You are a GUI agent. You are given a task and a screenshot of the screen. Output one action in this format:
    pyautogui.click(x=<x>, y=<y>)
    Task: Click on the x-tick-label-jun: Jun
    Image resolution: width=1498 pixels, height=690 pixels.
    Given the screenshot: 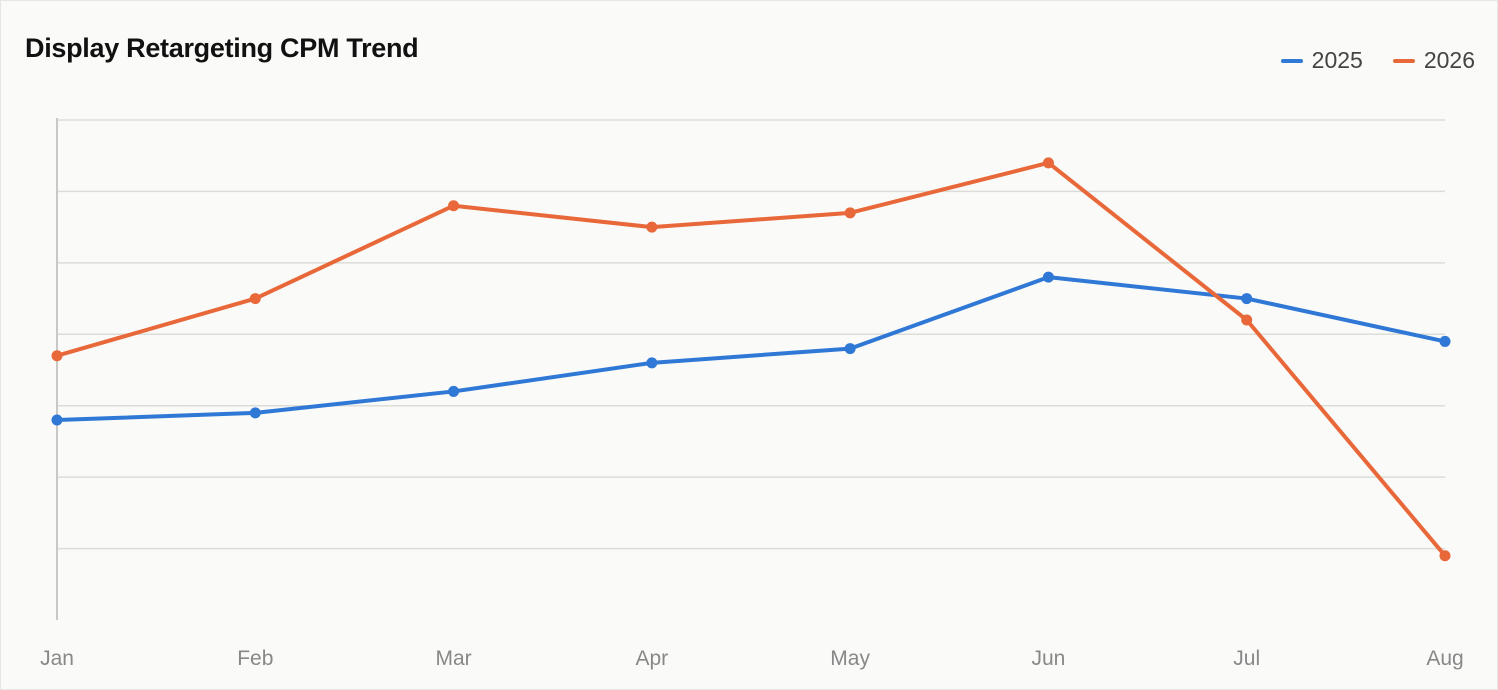 What is the action you would take?
    pyautogui.click(x=1048, y=658)
    